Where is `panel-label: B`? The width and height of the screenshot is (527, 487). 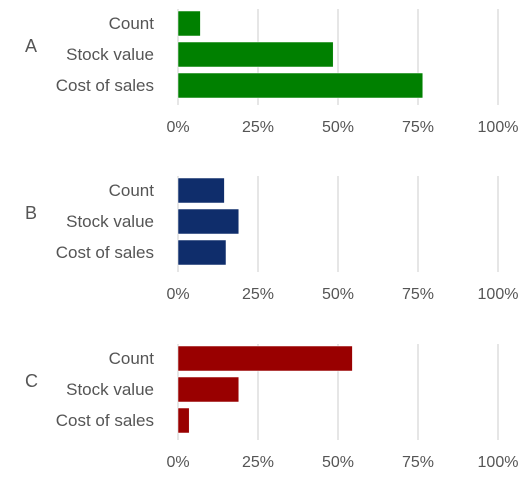
panel-label: B is located at coordinates (31, 213).